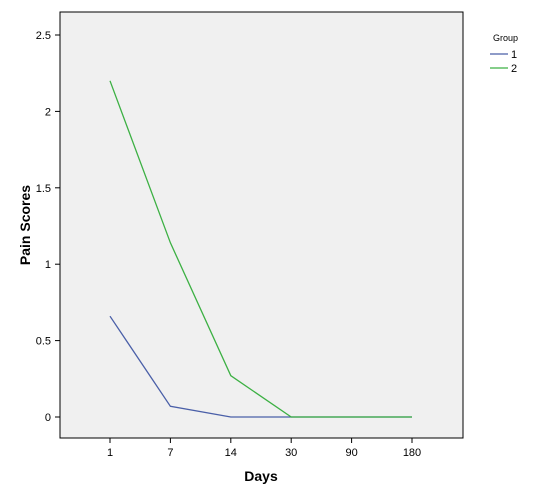 This screenshot has height=495, width=533. What do you see at coordinates (261, 476) in the screenshot?
I see `x-axis-title: Days` at bounding box center [261, 476].